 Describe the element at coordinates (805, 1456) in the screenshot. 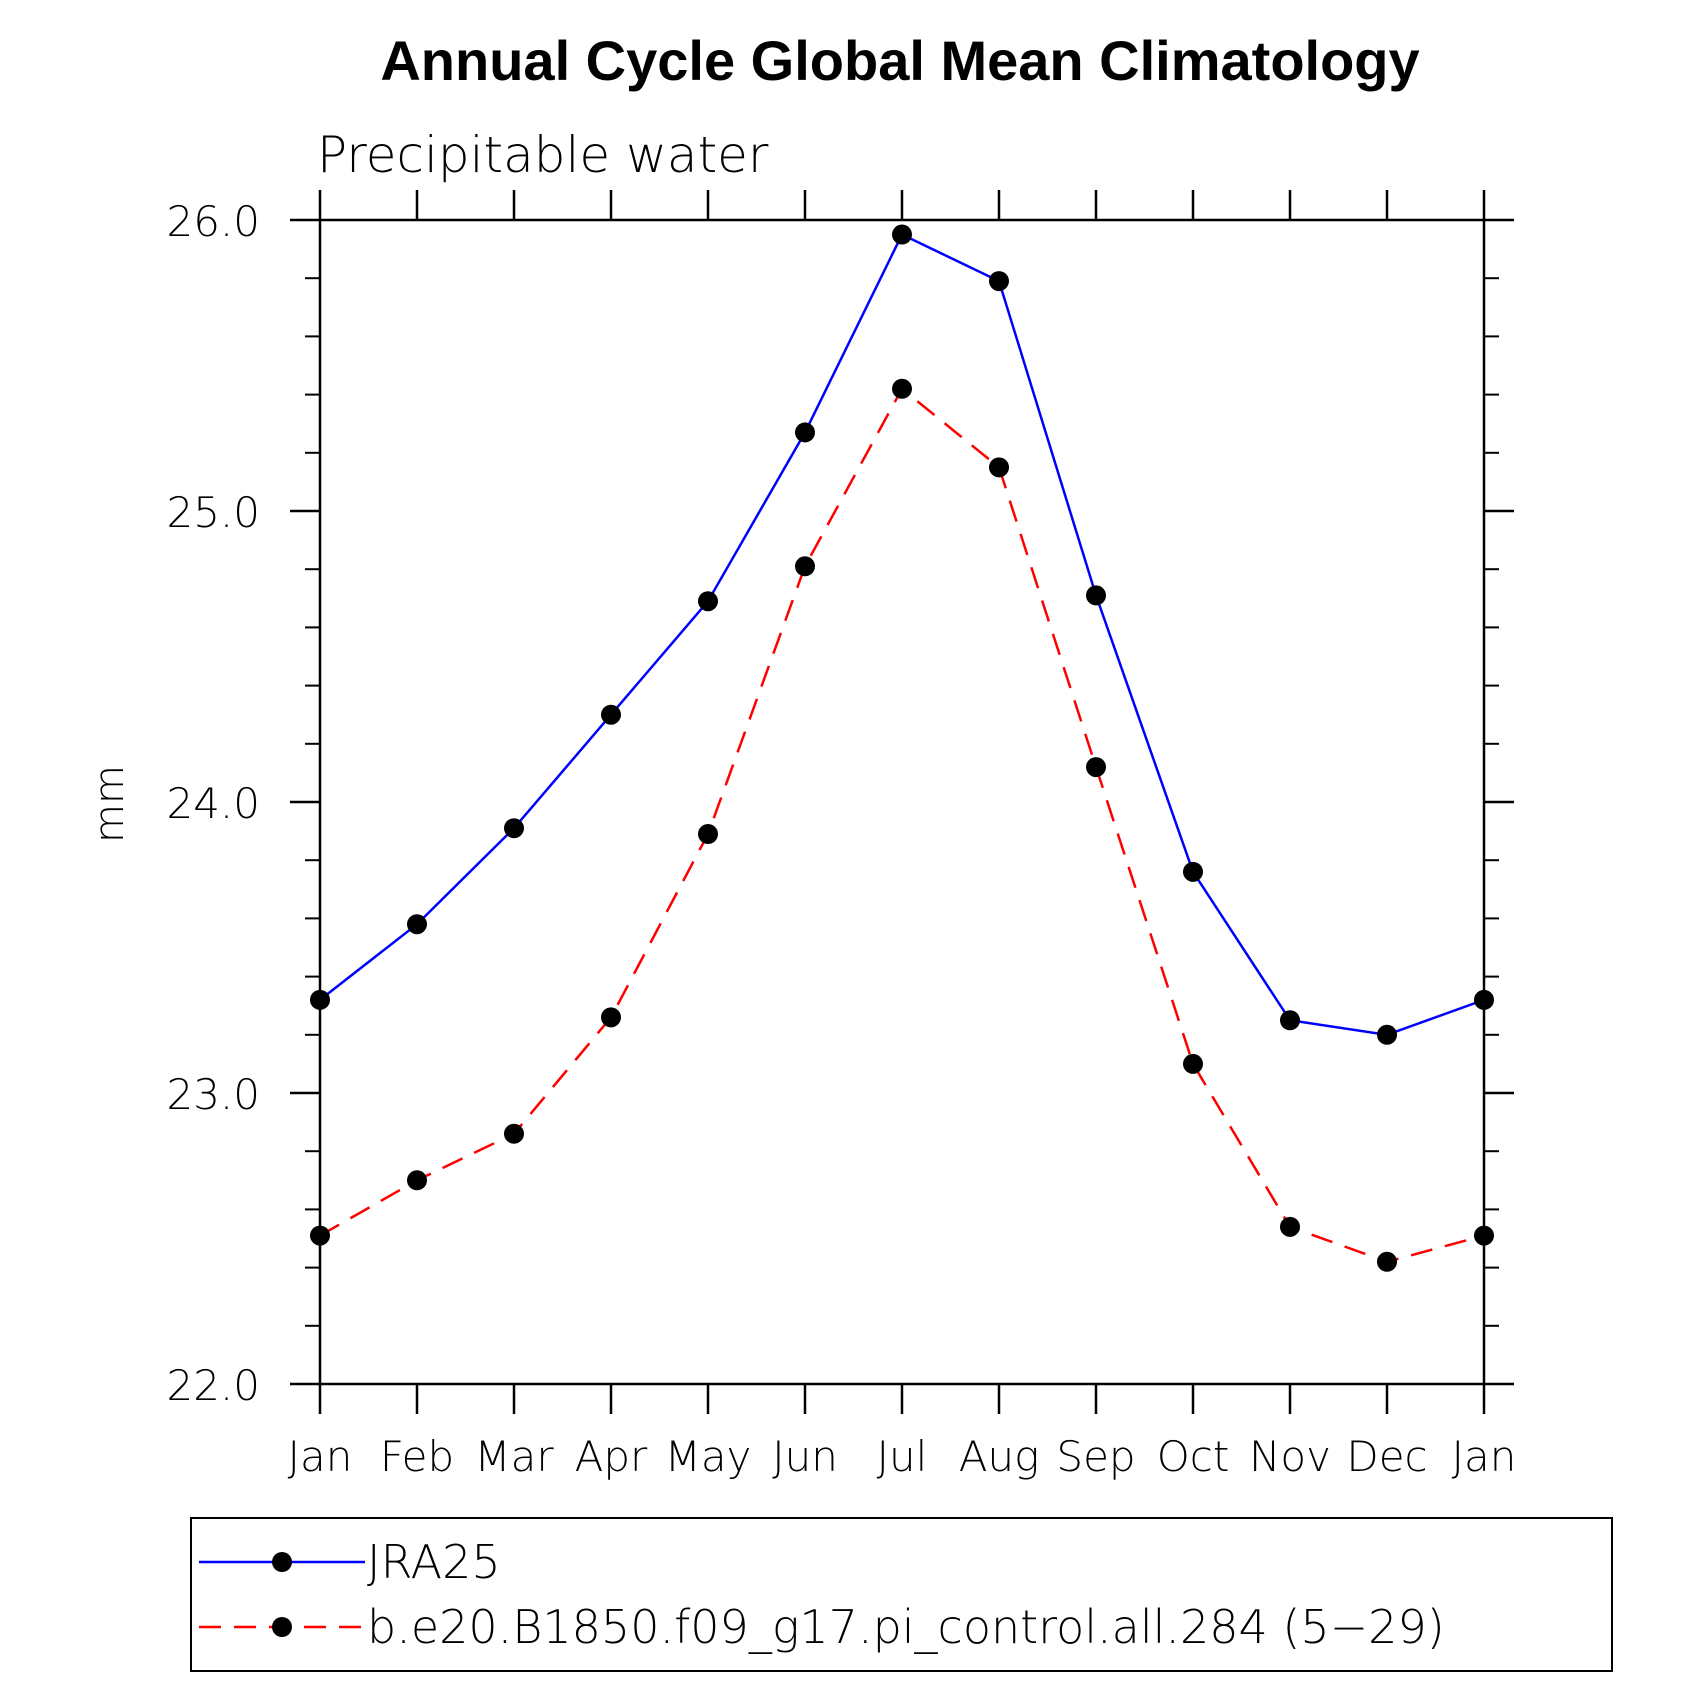

I see `x-tick-label: Jun` at that location.